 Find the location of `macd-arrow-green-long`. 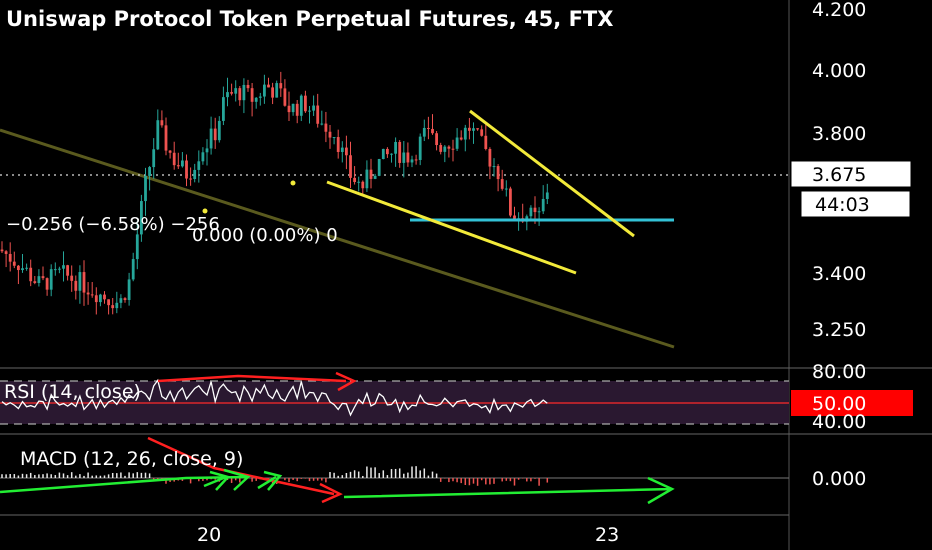

macd-arrow-green-long is located at coordinates (509, 490).